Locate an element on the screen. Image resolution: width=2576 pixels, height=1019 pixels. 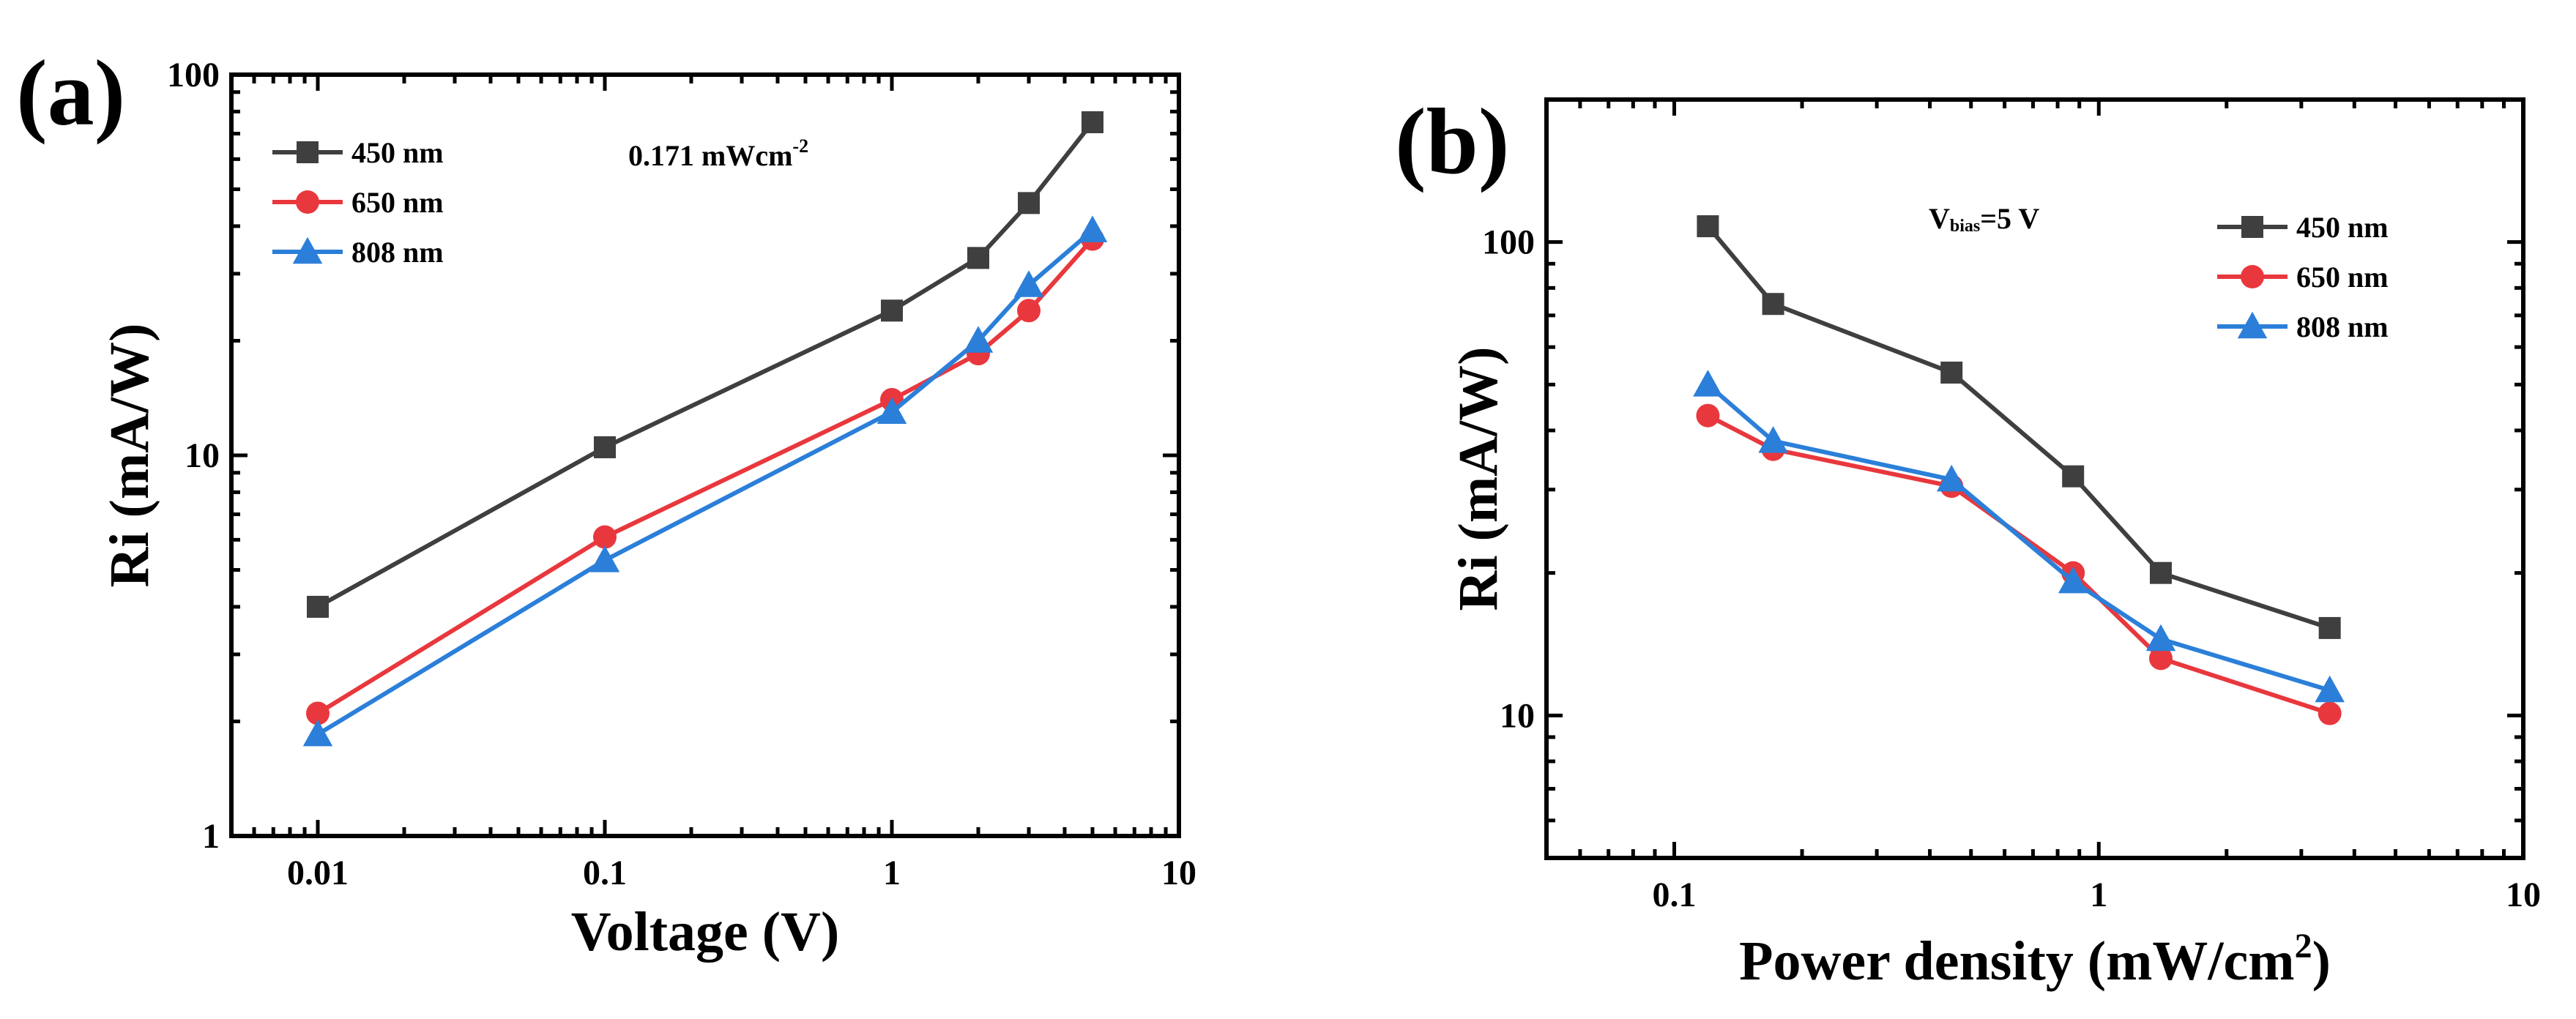
panel-b-legend: 450 nm 650 nm 808 nm is located at coordinates (2303, 277).